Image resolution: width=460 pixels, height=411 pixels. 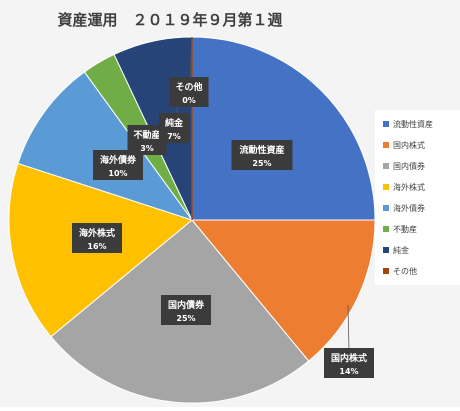 I want to click on data-label-category: 海外債券, so click(x=118, y=160).